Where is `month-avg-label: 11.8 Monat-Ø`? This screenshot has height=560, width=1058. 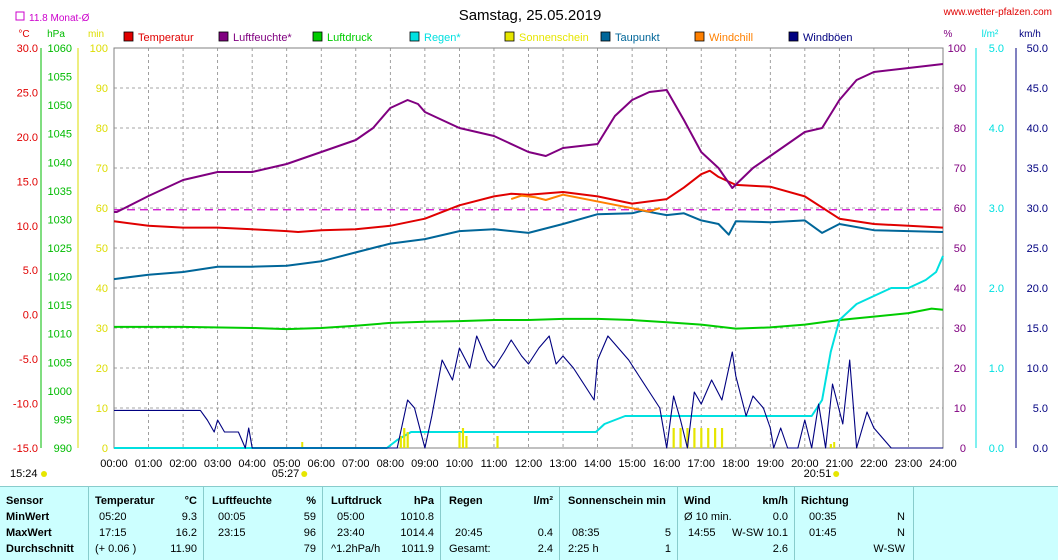
month-avg-label: 11.8 Monat-Ø is located at coordinates (59, 18).